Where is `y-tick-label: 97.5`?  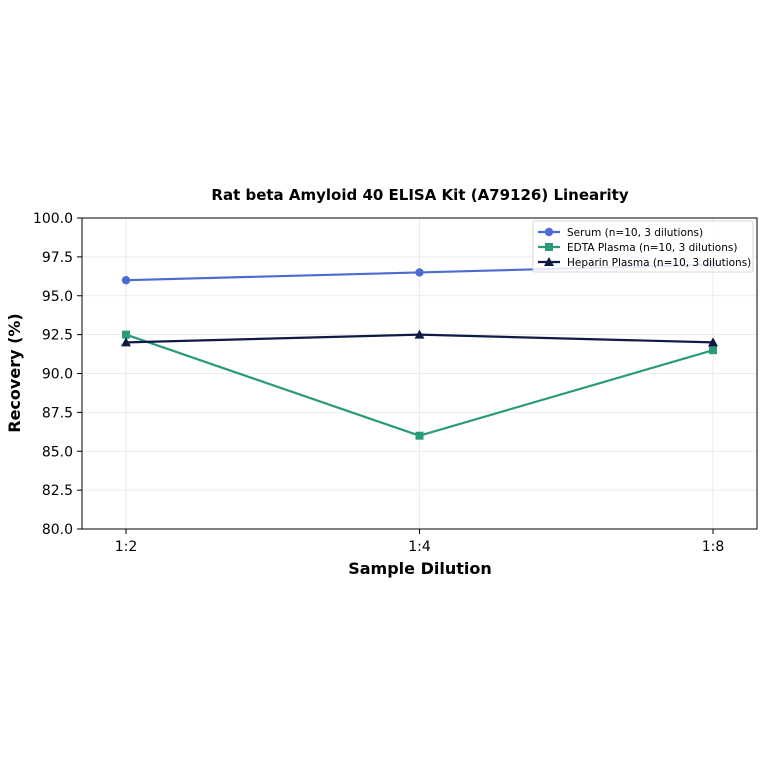 y-tick-label: 97.5 is located at coordinates (57, 258).